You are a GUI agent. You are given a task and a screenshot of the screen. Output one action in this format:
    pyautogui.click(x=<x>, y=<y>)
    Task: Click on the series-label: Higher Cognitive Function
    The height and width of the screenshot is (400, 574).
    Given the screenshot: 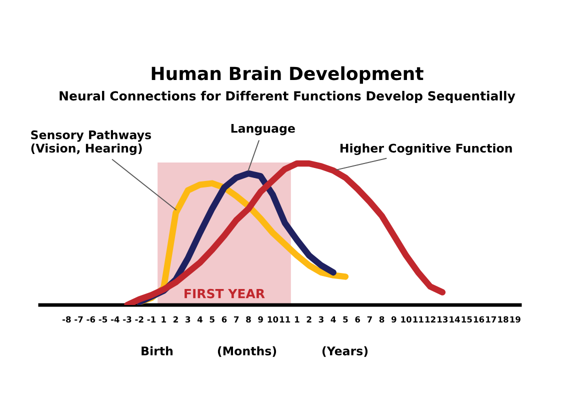 What is the action you would take?
    pyautogui.click(x=426, y=149)
    